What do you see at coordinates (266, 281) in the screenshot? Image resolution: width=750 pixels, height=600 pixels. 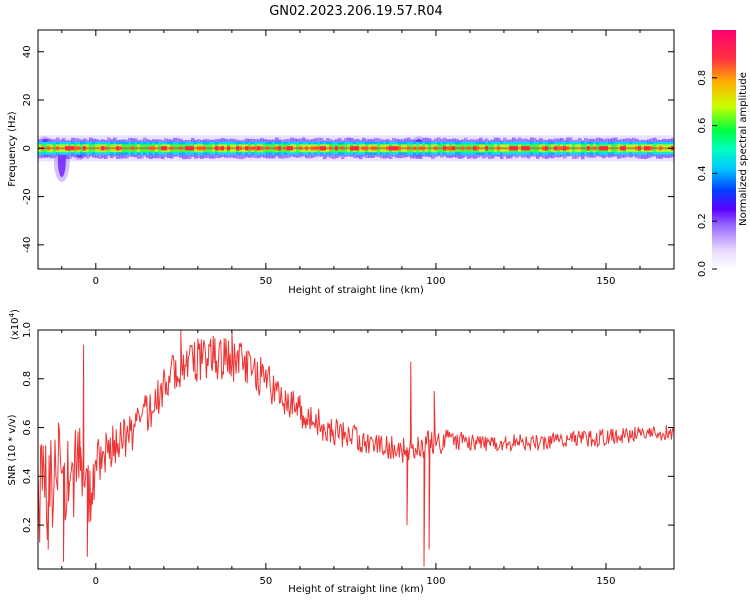 I see `spectrogram-xtick-label: 50` at bounding box center [266, 281].